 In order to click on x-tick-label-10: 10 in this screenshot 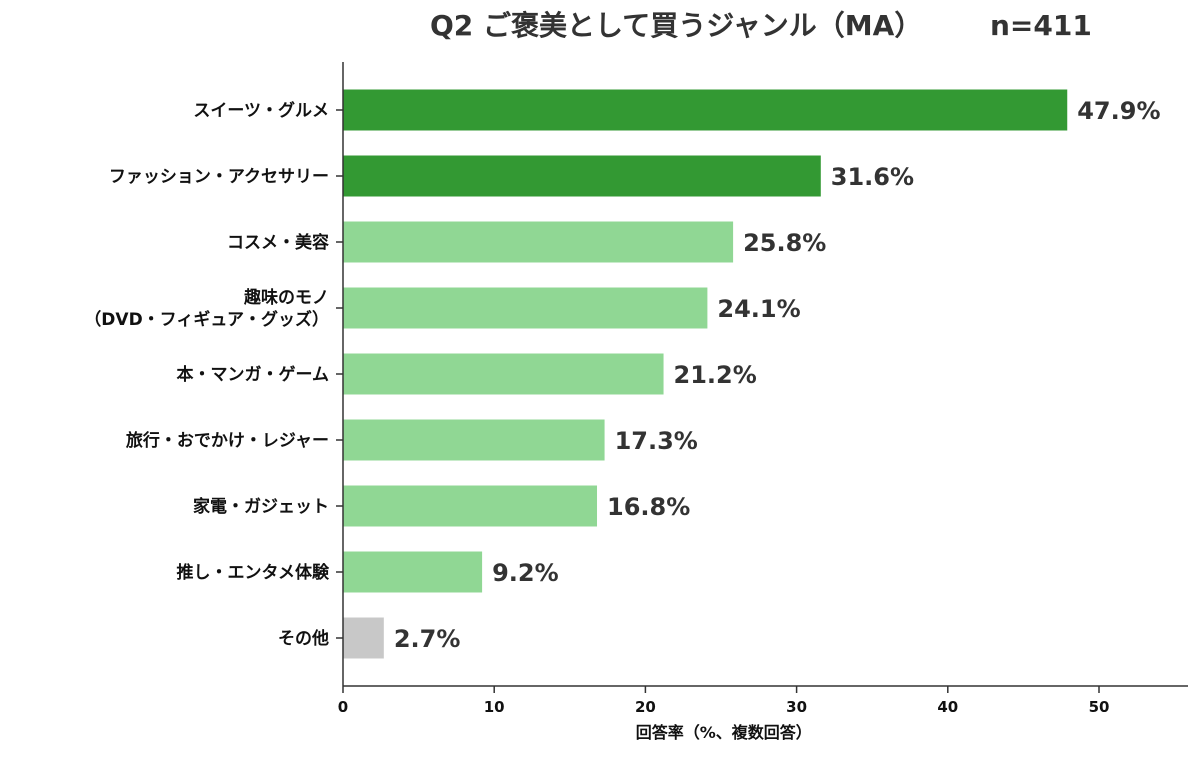, I will do `click(494, 707)`.